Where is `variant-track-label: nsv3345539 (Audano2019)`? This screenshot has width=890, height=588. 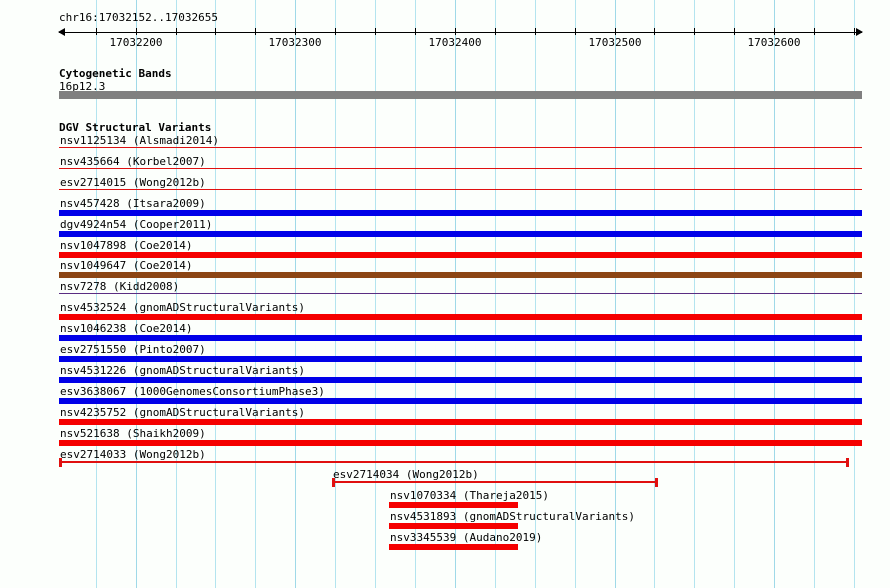
variant-track-label: nsv3345539 (Audano2019) is located at coordinates (466, 537).